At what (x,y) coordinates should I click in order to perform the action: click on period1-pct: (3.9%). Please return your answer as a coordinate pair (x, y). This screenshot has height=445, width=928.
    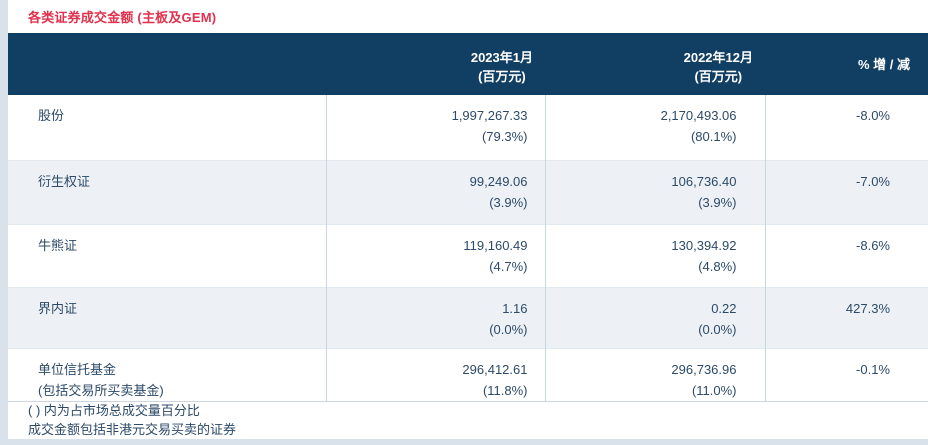
    Looking at the image, I should click on (508, 202).